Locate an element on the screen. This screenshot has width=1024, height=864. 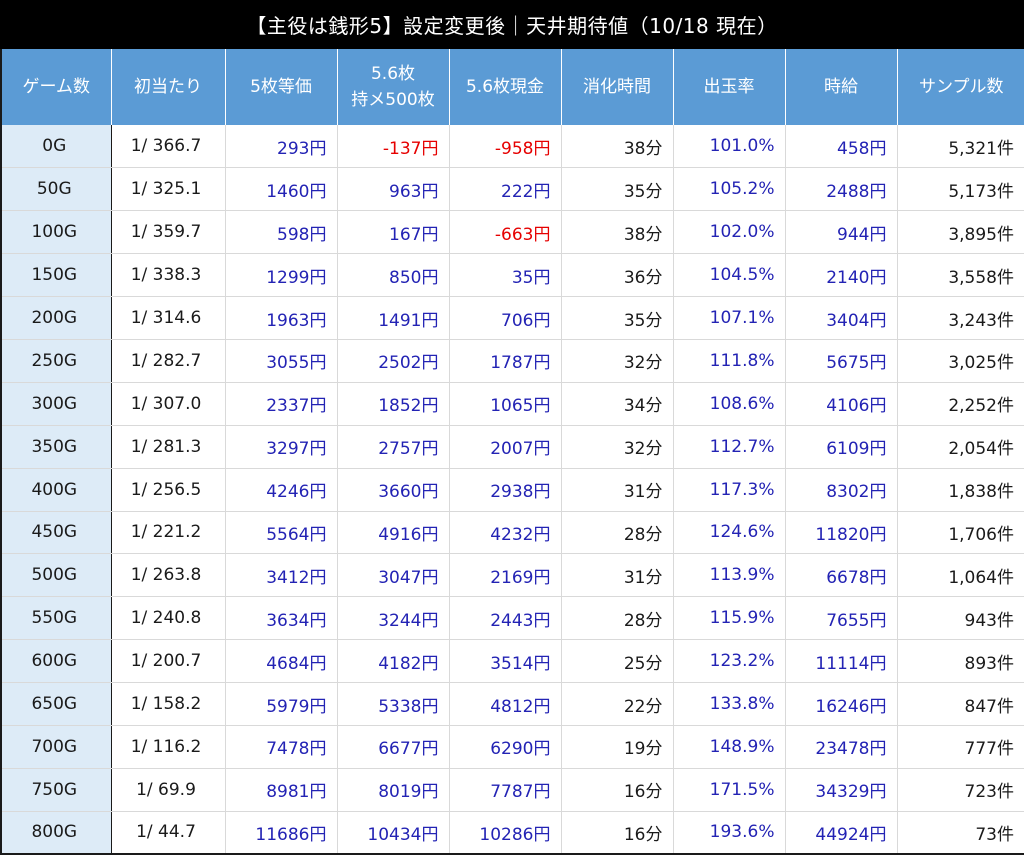
cell-play-time: 38分 is located at coordinates (617, 232).